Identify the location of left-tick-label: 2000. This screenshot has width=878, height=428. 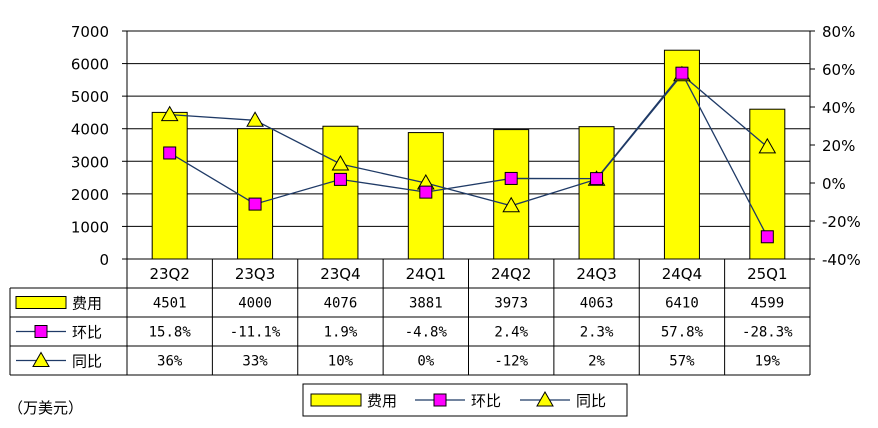
(90, 195).